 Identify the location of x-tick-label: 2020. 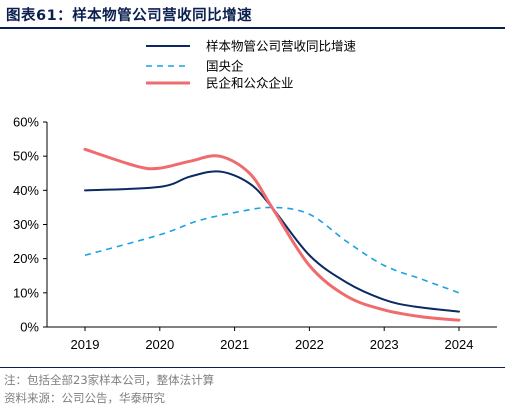
(159, 344).